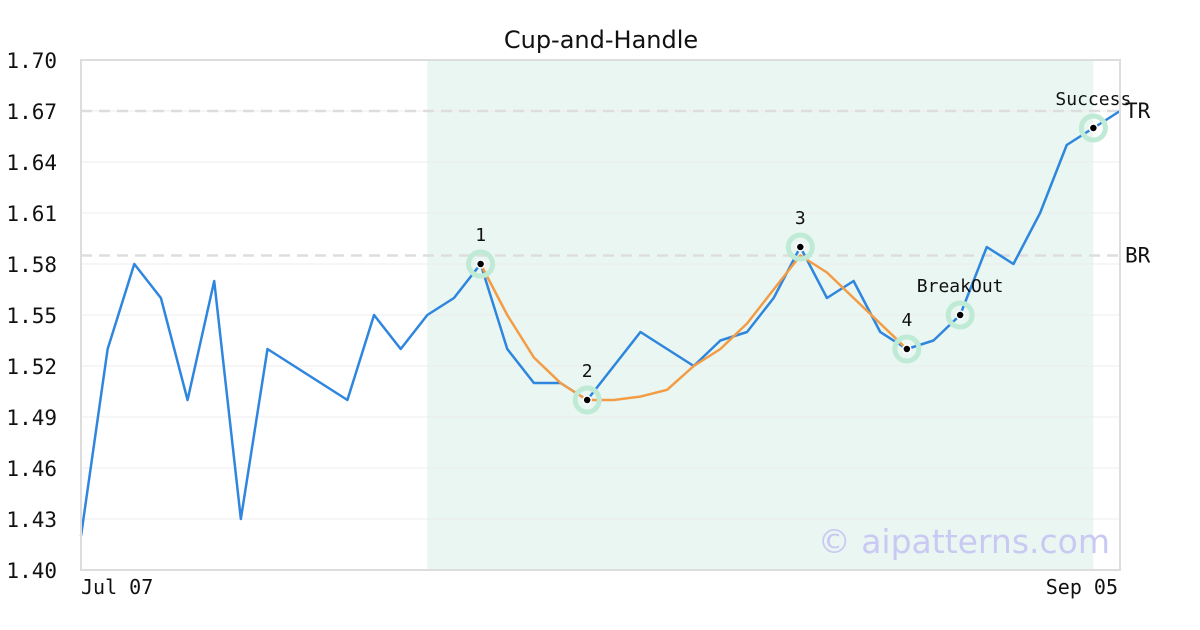 The width and height of the screenshot is (1200, 630). Describe the element at coordinates (964, 541) in the screenshot. I see `watermark: © aipatterns.com` at that location.